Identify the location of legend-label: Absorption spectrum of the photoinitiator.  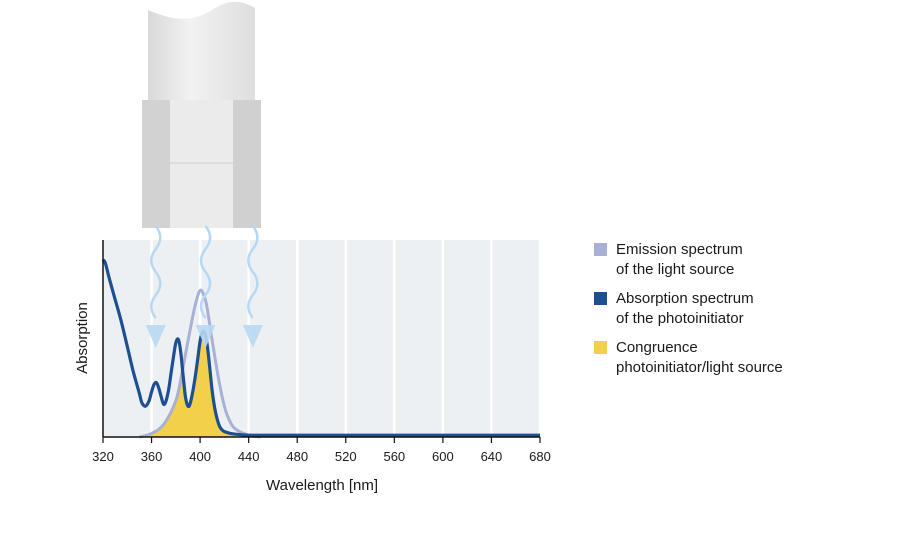
(685, 309).